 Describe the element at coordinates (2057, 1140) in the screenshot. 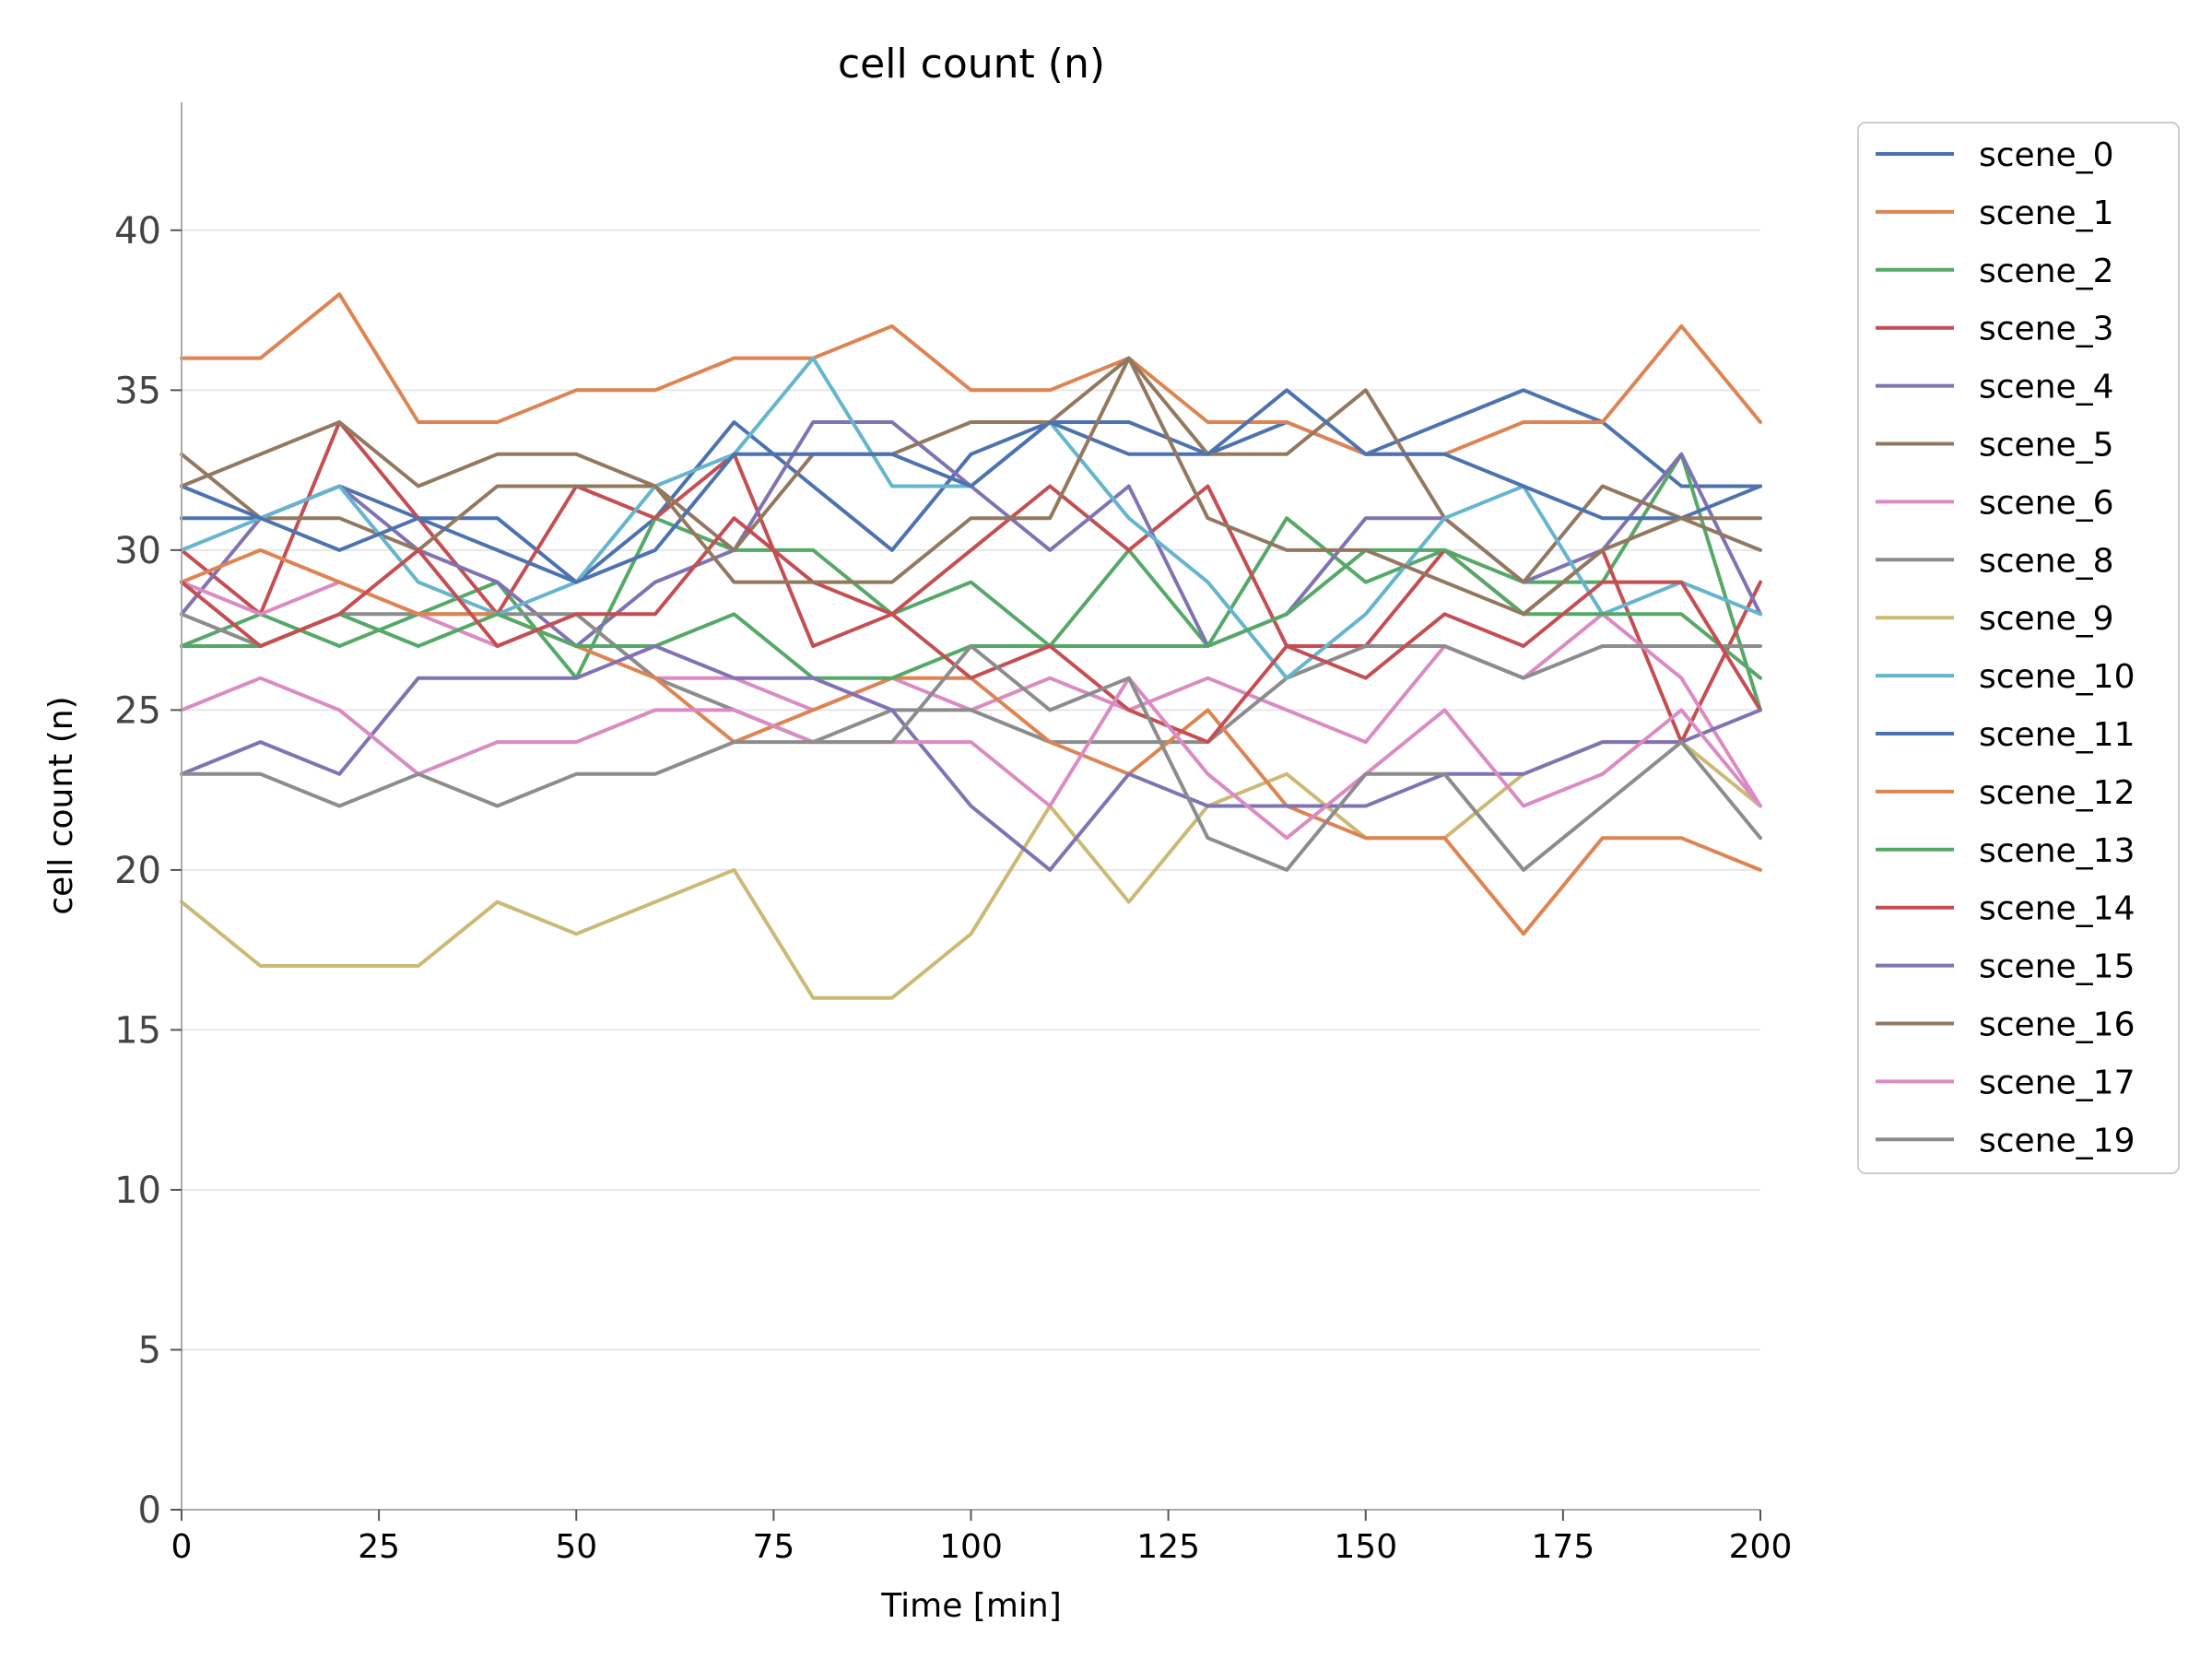

I see `legend-label: scene_19` at that location.